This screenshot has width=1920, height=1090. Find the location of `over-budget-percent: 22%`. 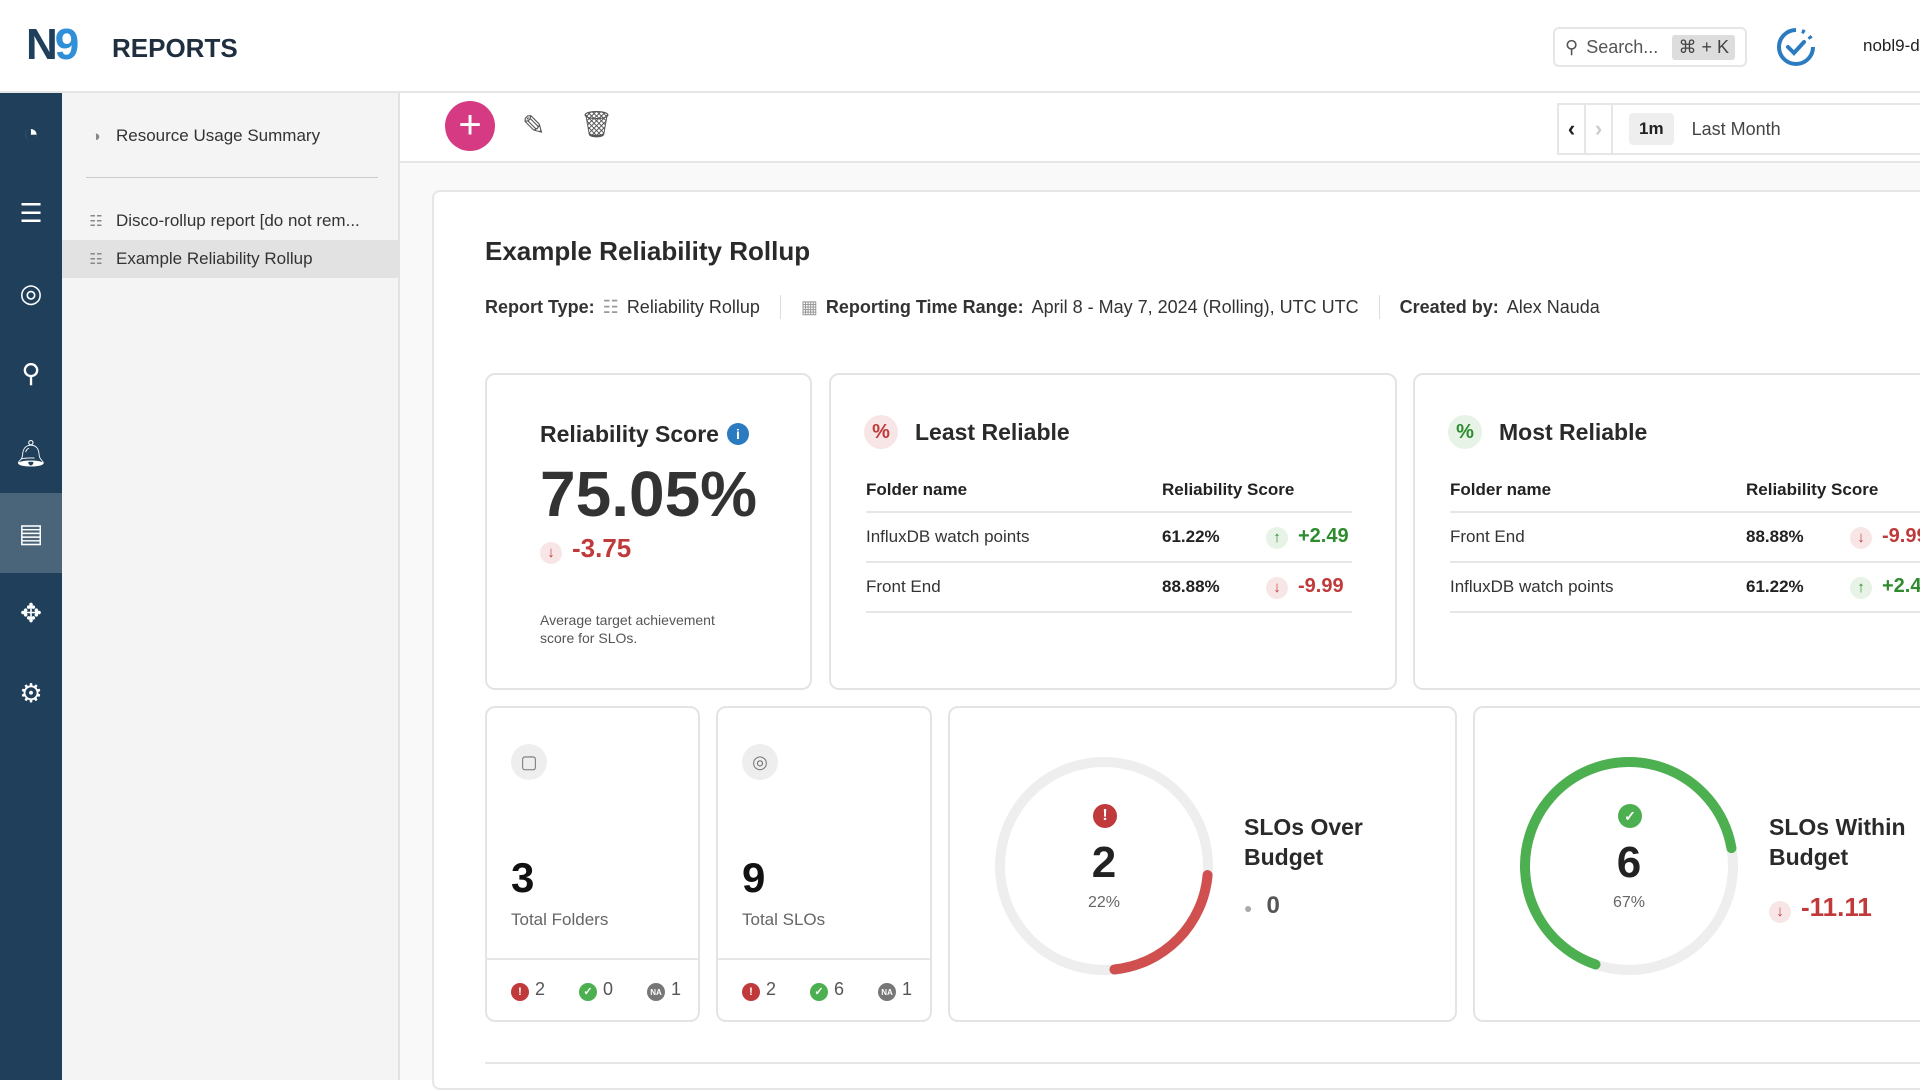

over-budget-percent: 22% is located at coordinates (1104, 902).